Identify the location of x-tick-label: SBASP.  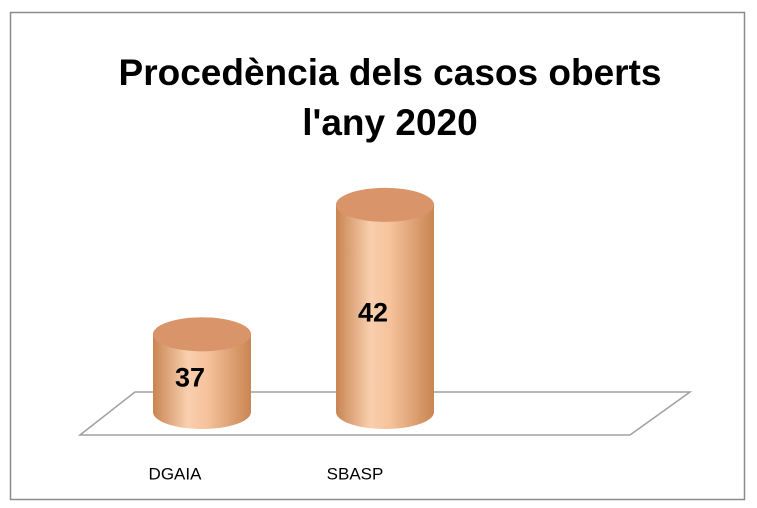
(355, 473).